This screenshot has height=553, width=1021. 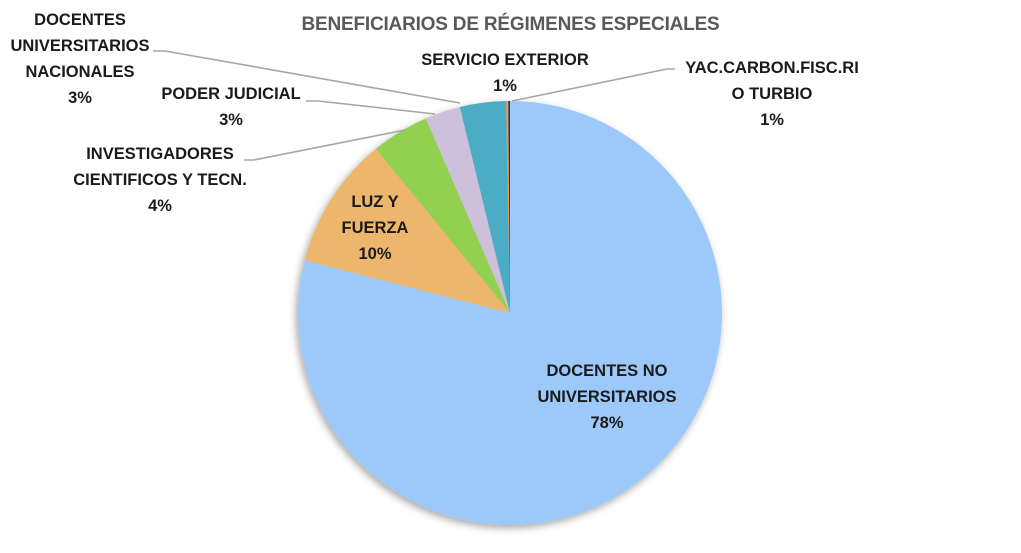 I want to click on label-docentes-universitarios: DOCENTES UNIVERSITARIOS NACIONALES 3%, so click(x=80, y=59).